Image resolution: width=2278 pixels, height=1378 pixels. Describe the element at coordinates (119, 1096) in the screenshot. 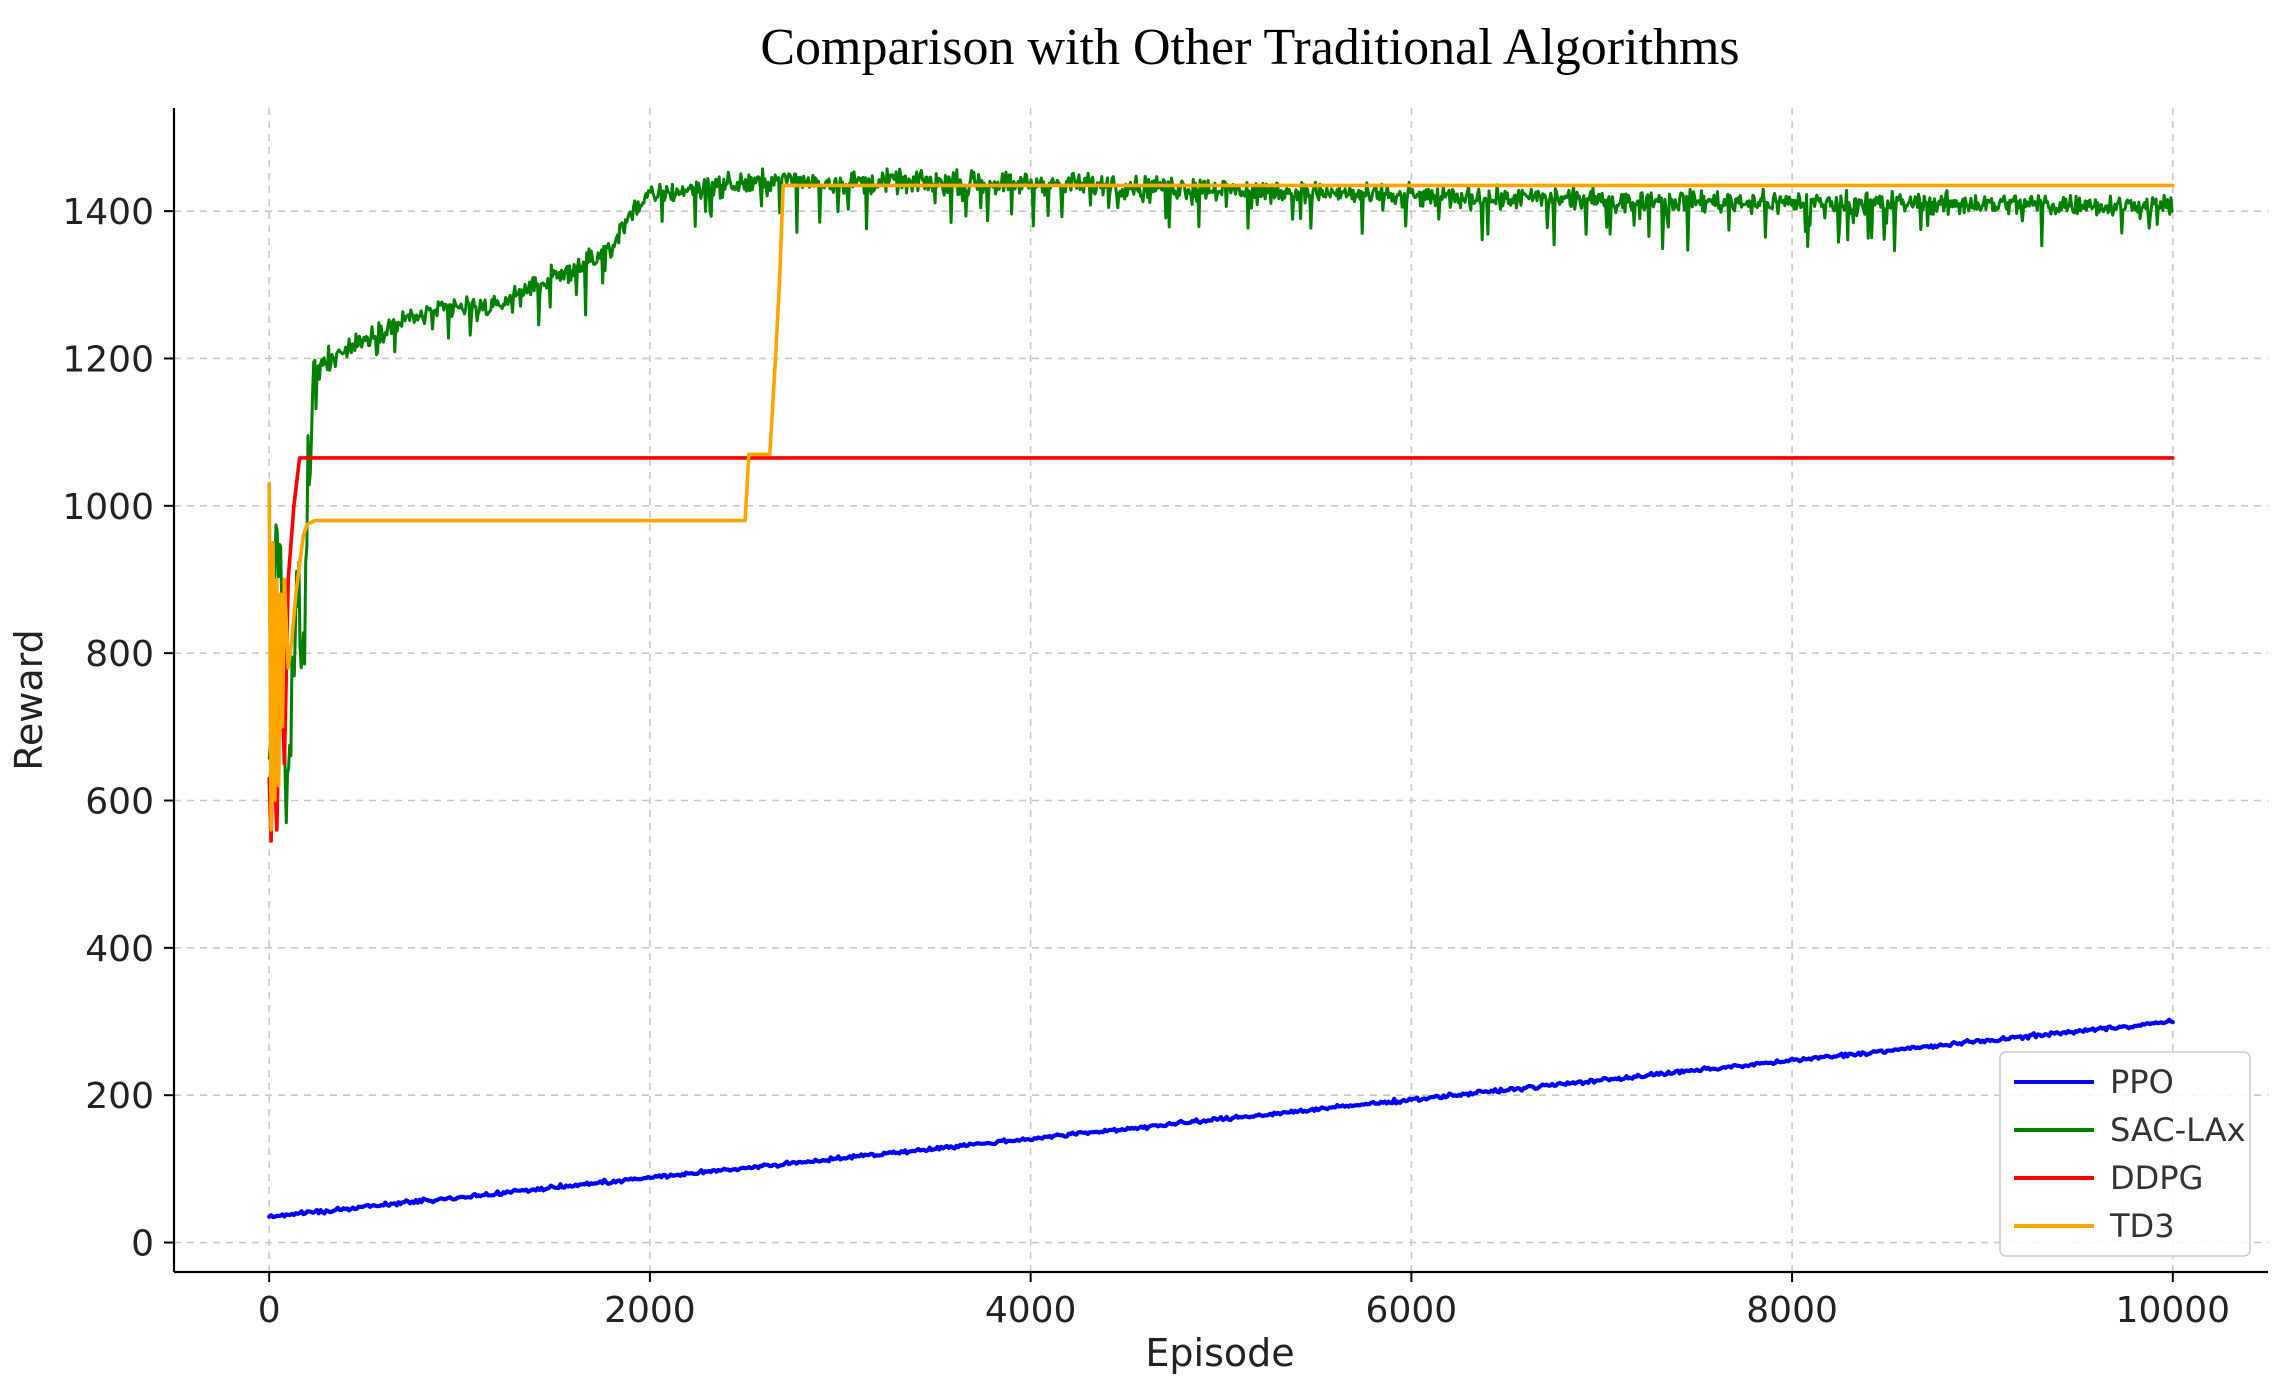

I see `y-tick-label: 200` at that location.